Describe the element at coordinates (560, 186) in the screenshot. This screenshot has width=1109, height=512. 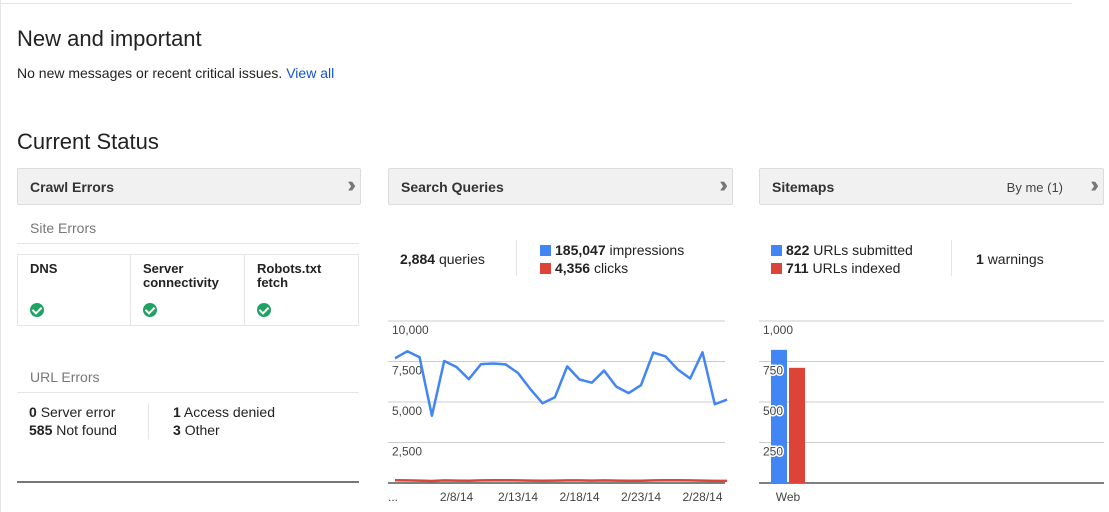
I see `search-queries-header: Search Queries ››` at that location.